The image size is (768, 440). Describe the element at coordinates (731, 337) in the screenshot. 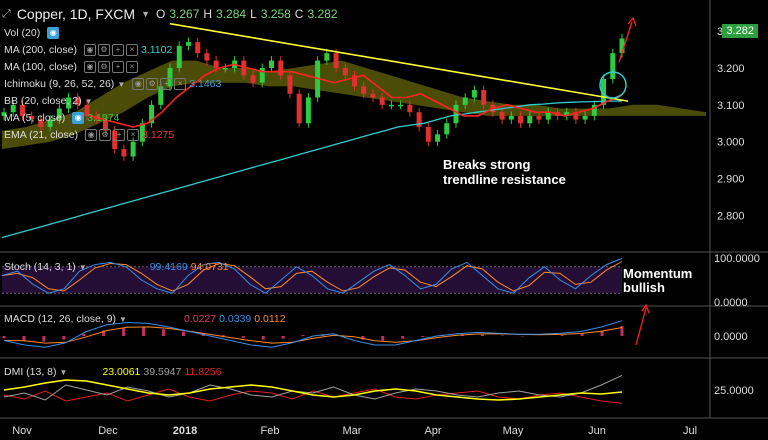

I see `macd-tick-label: 0.0000` at that location.